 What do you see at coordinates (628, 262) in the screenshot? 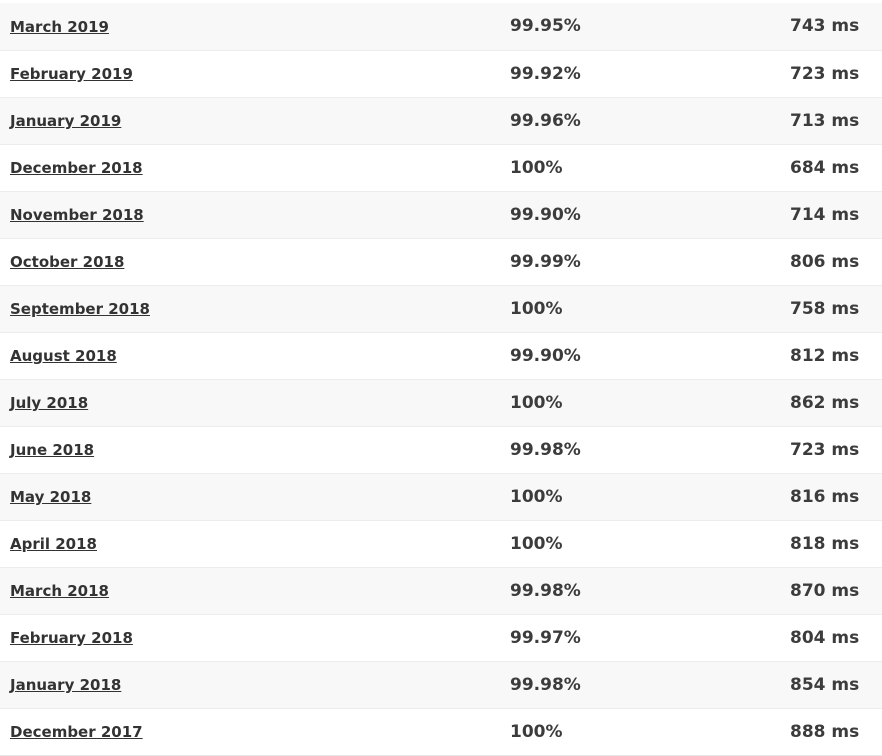
I see `uptime-value: 99.99%` at bounding box center [628, 262].